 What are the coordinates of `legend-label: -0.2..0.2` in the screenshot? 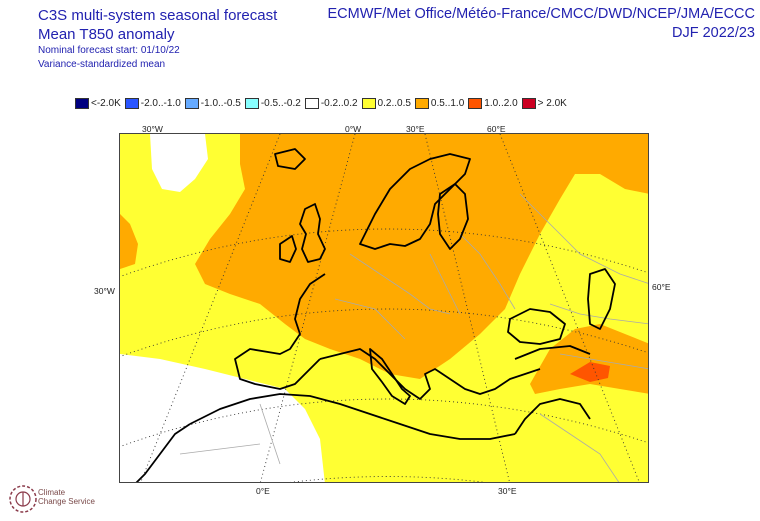 It's located at (339, 103).